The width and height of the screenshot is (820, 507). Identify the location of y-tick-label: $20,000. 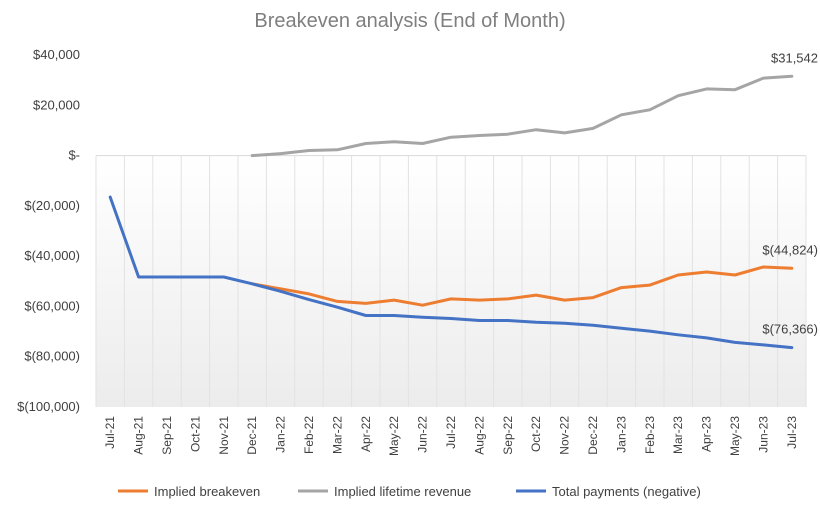
(56, 104).